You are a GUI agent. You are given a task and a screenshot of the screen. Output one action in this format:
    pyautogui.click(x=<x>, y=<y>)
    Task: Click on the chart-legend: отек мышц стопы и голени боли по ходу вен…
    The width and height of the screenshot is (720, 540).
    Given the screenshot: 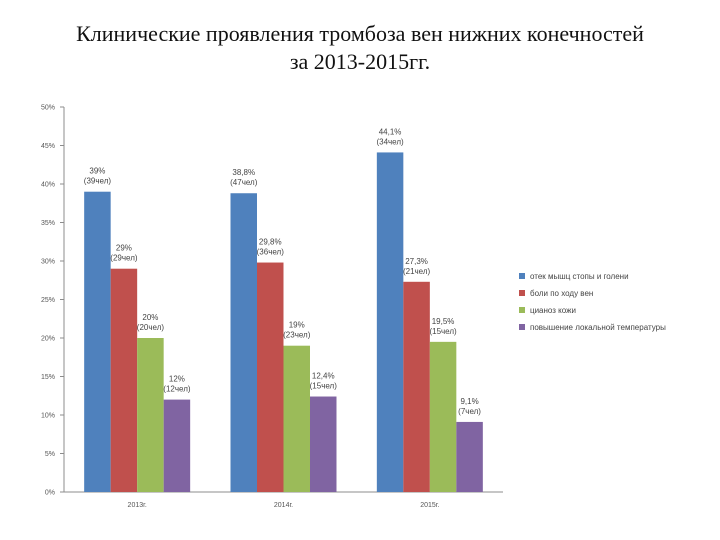 What is the action you would take?
    pyautogui.click(x=592, y=302)
    